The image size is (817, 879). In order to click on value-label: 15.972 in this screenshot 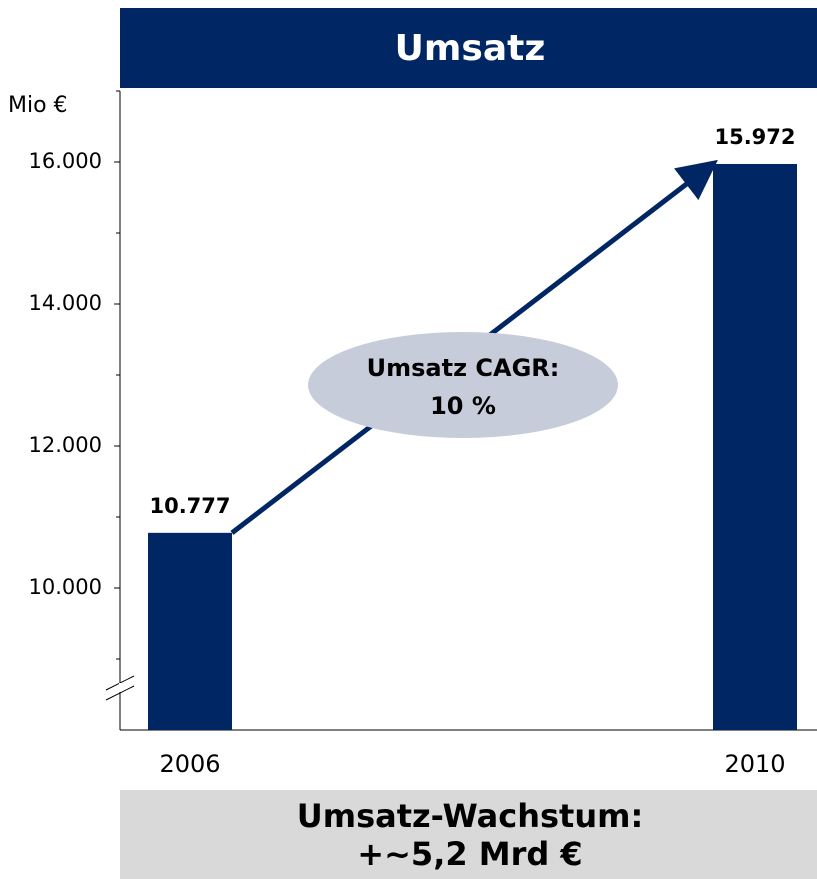, I will do `click(754, 137)`.